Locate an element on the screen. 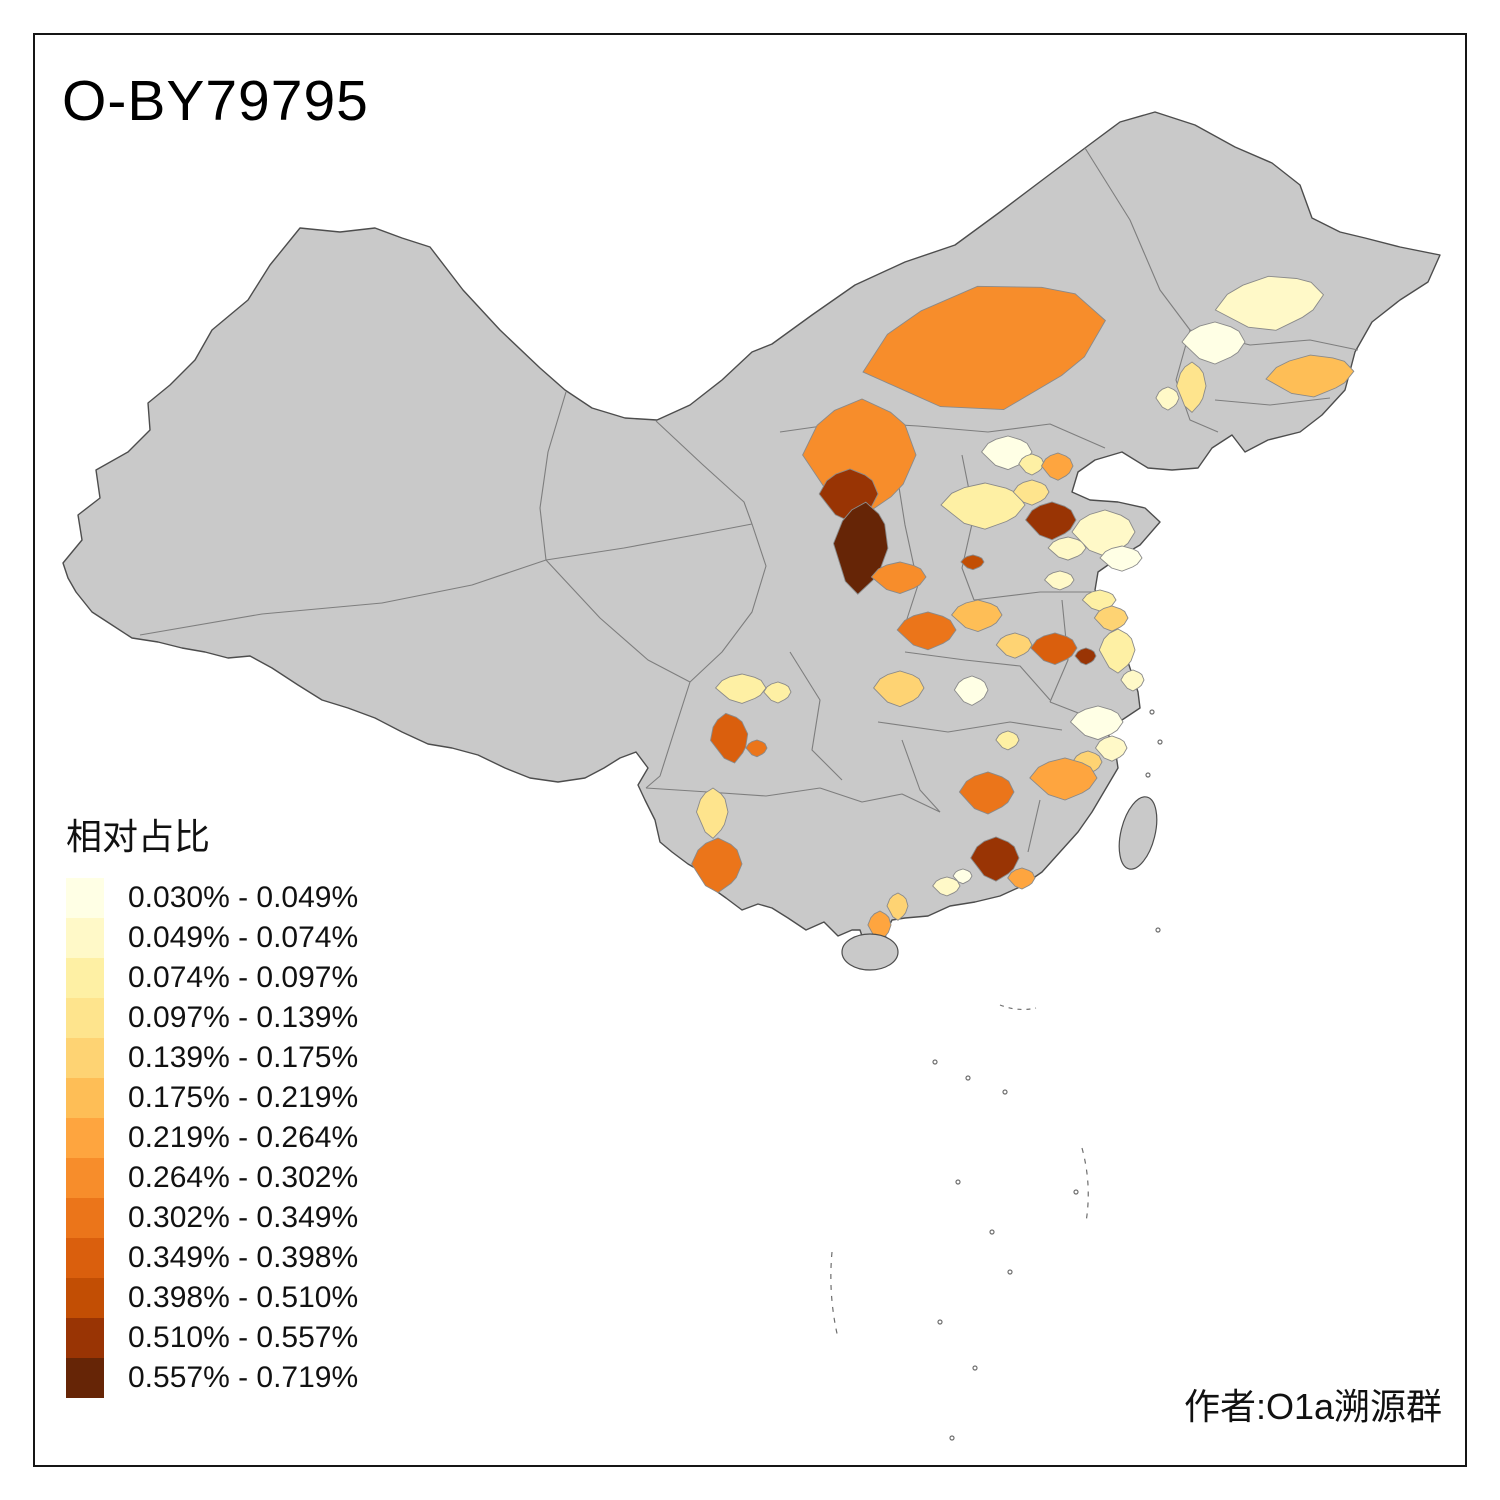  map-region-r33 is located at coordinates (740, 688).